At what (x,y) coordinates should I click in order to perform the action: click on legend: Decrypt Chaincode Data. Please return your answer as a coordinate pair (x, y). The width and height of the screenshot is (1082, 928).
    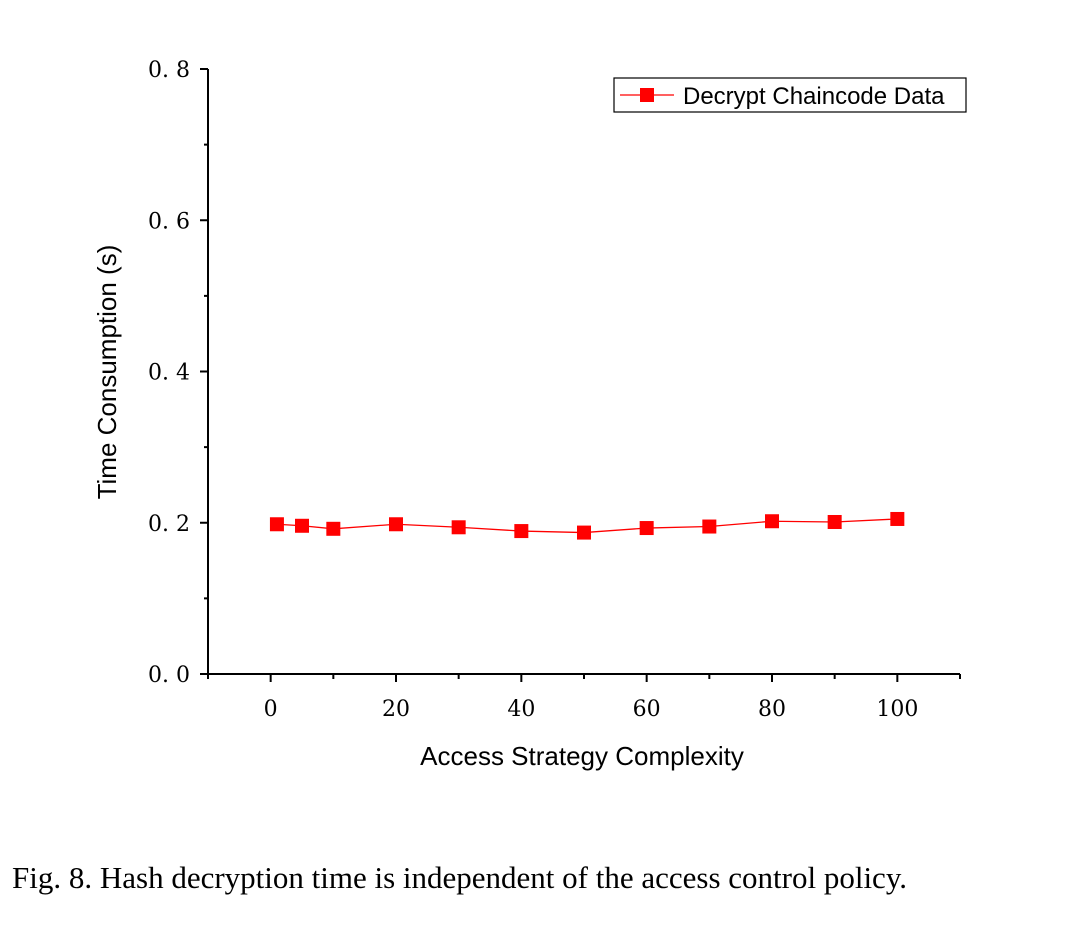
    Looking at the image, I should click on (790, 95).